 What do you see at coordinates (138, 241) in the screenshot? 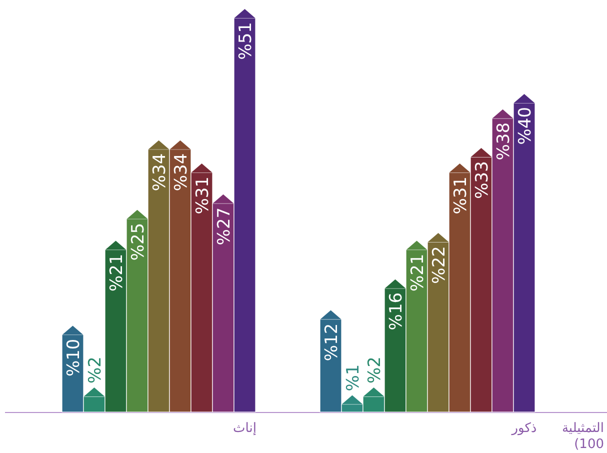
I see `data-label: %25` at bounding box center [138, 241].